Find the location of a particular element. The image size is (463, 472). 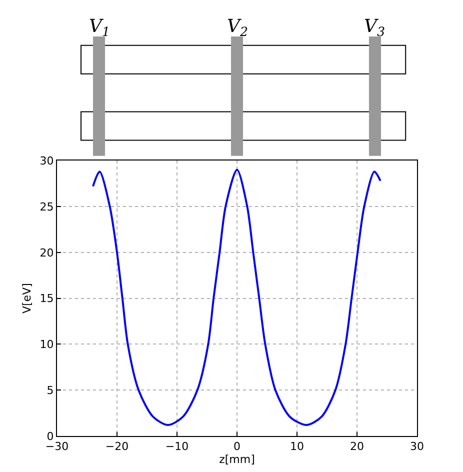

x-axis-title: z[mm] is located at coordinates (237, 459).